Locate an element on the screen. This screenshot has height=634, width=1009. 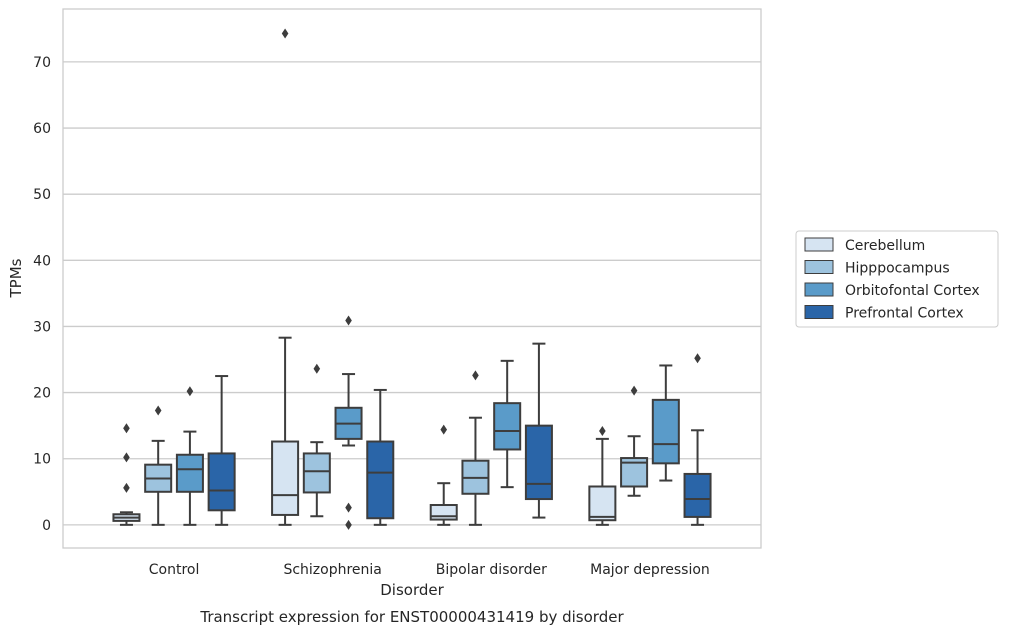
y-tick-label: 20 is located at coordinates (42, 394).